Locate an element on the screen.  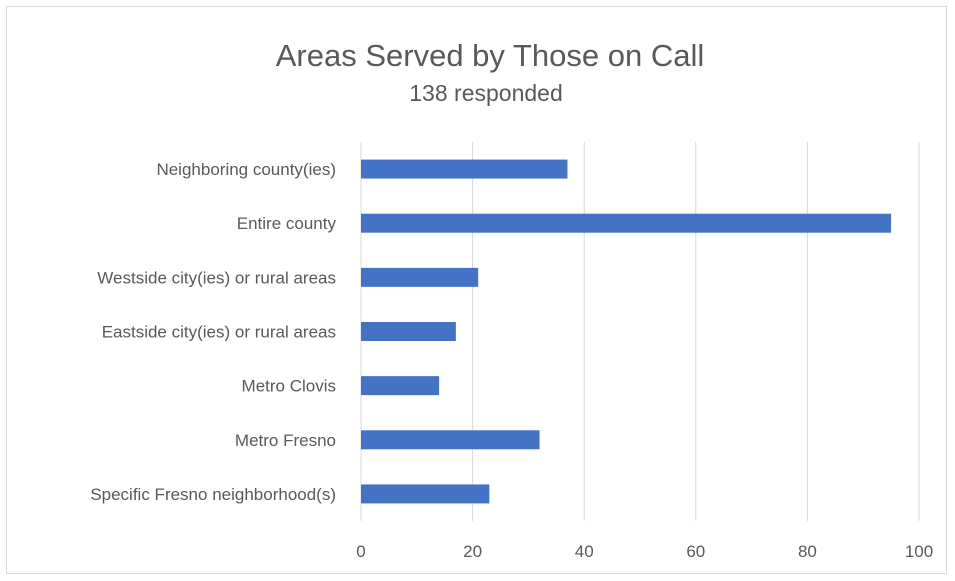
x-tick-label: 80 is located at coordinates (807, 551).